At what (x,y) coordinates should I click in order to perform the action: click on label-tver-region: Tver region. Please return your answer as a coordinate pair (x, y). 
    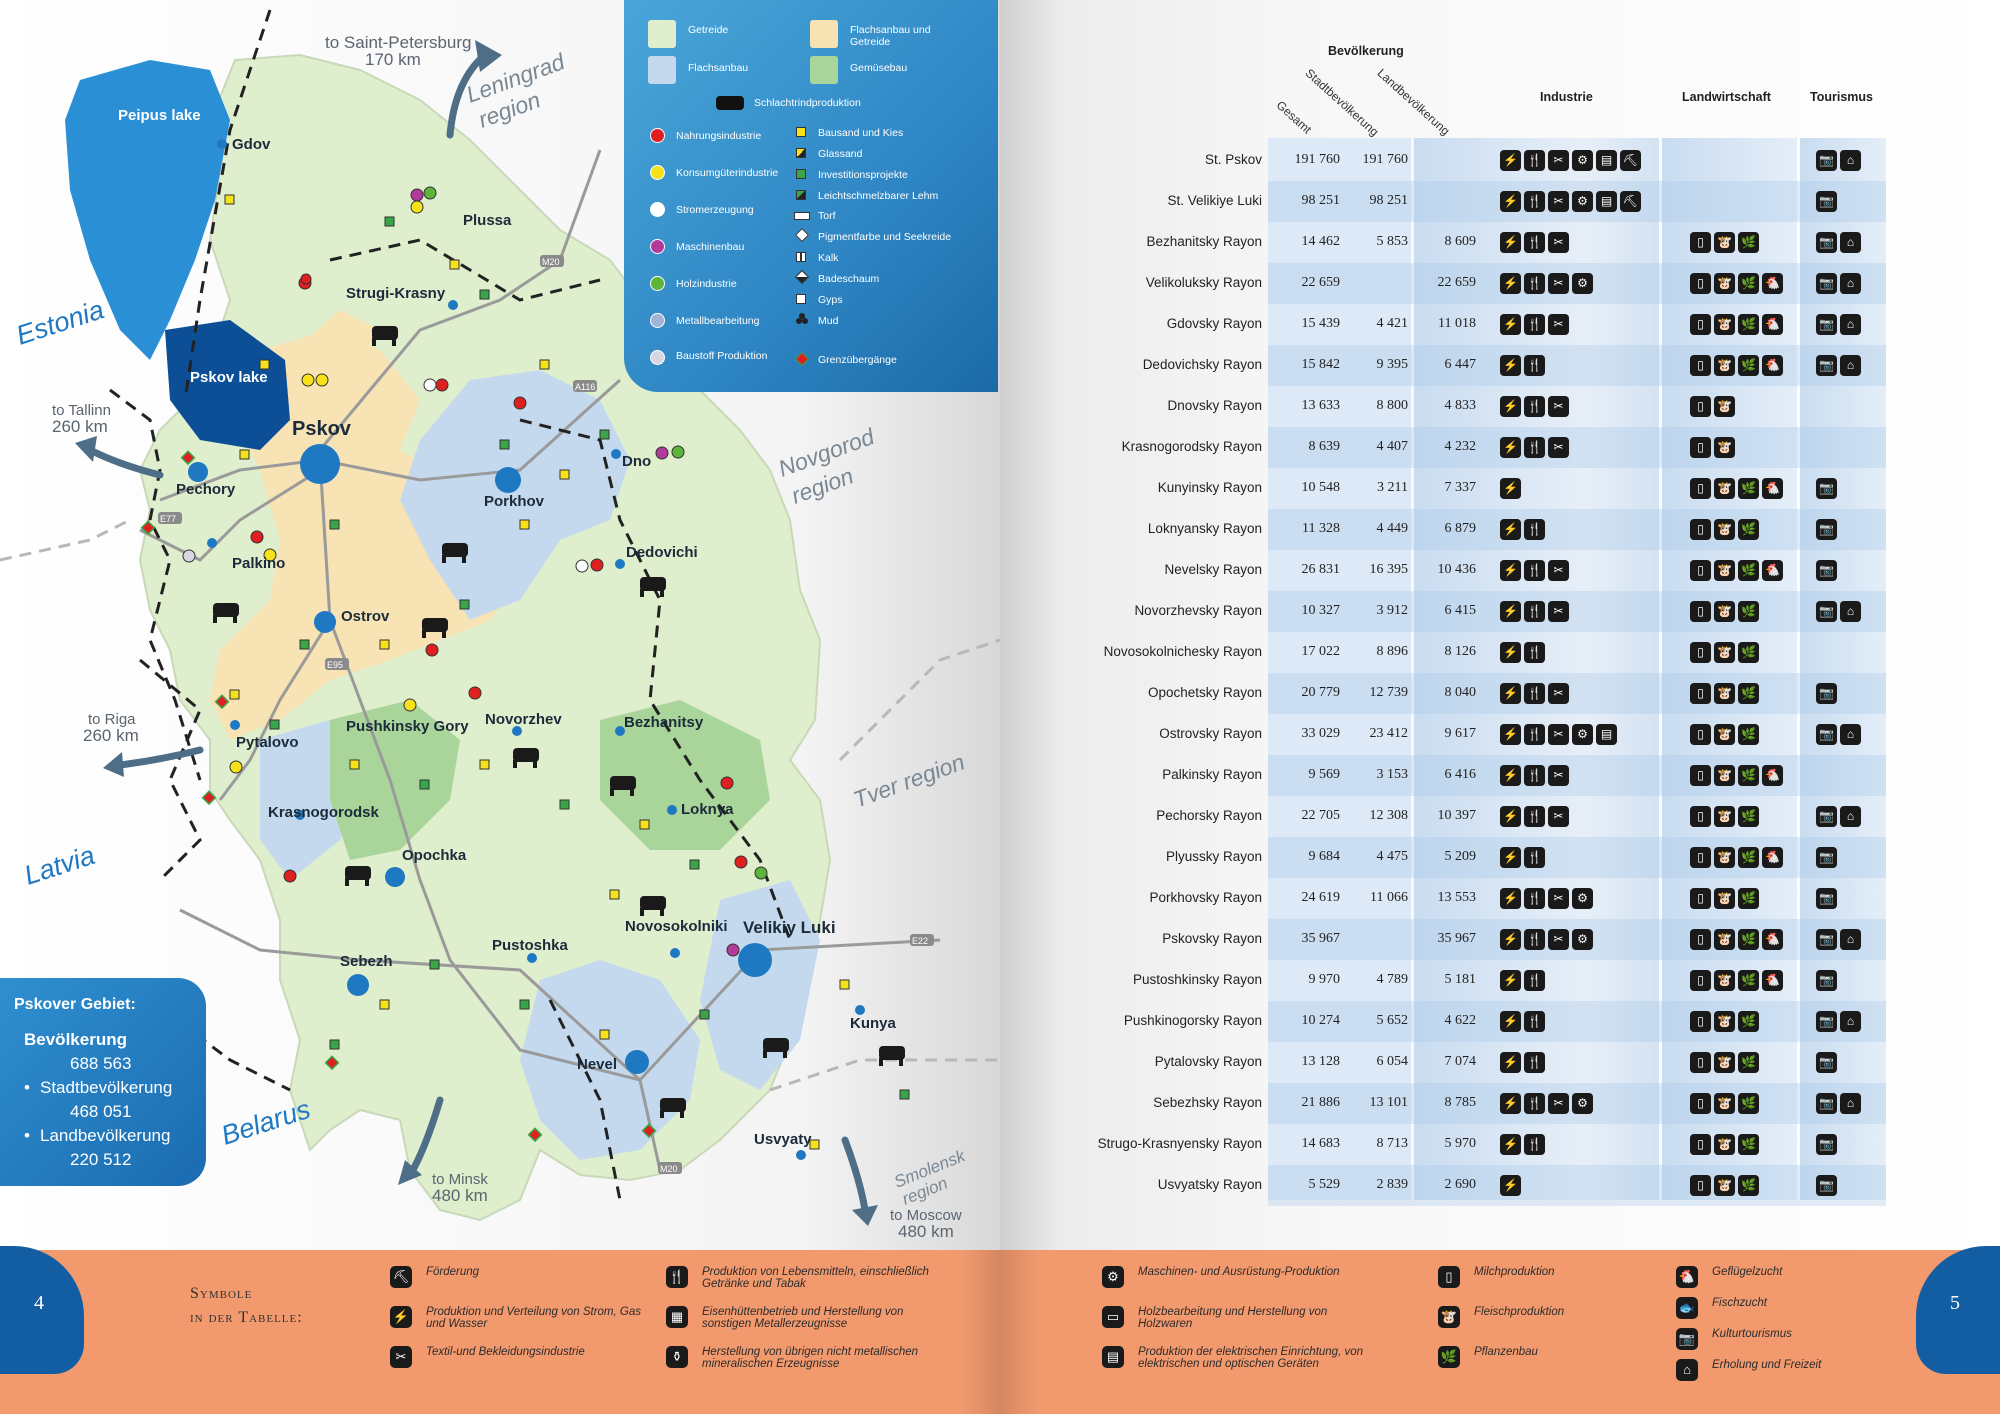
    Looking at the image, I should click on (909, 780).